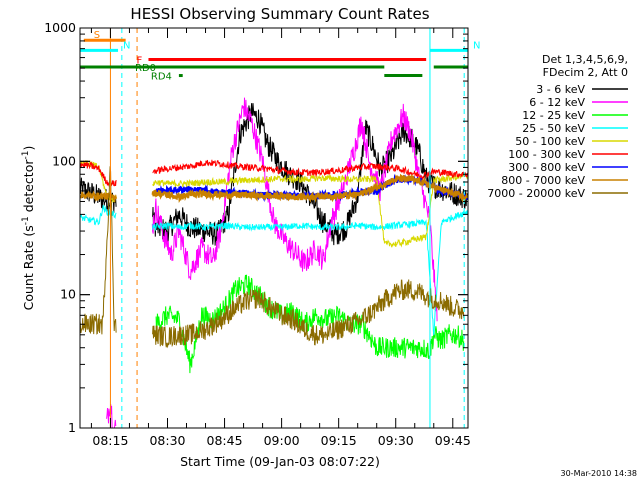  Describe the element at coordinates (543, 180) in the screenshot. I see `legend-label: 800 - 7000 keV` at that location.